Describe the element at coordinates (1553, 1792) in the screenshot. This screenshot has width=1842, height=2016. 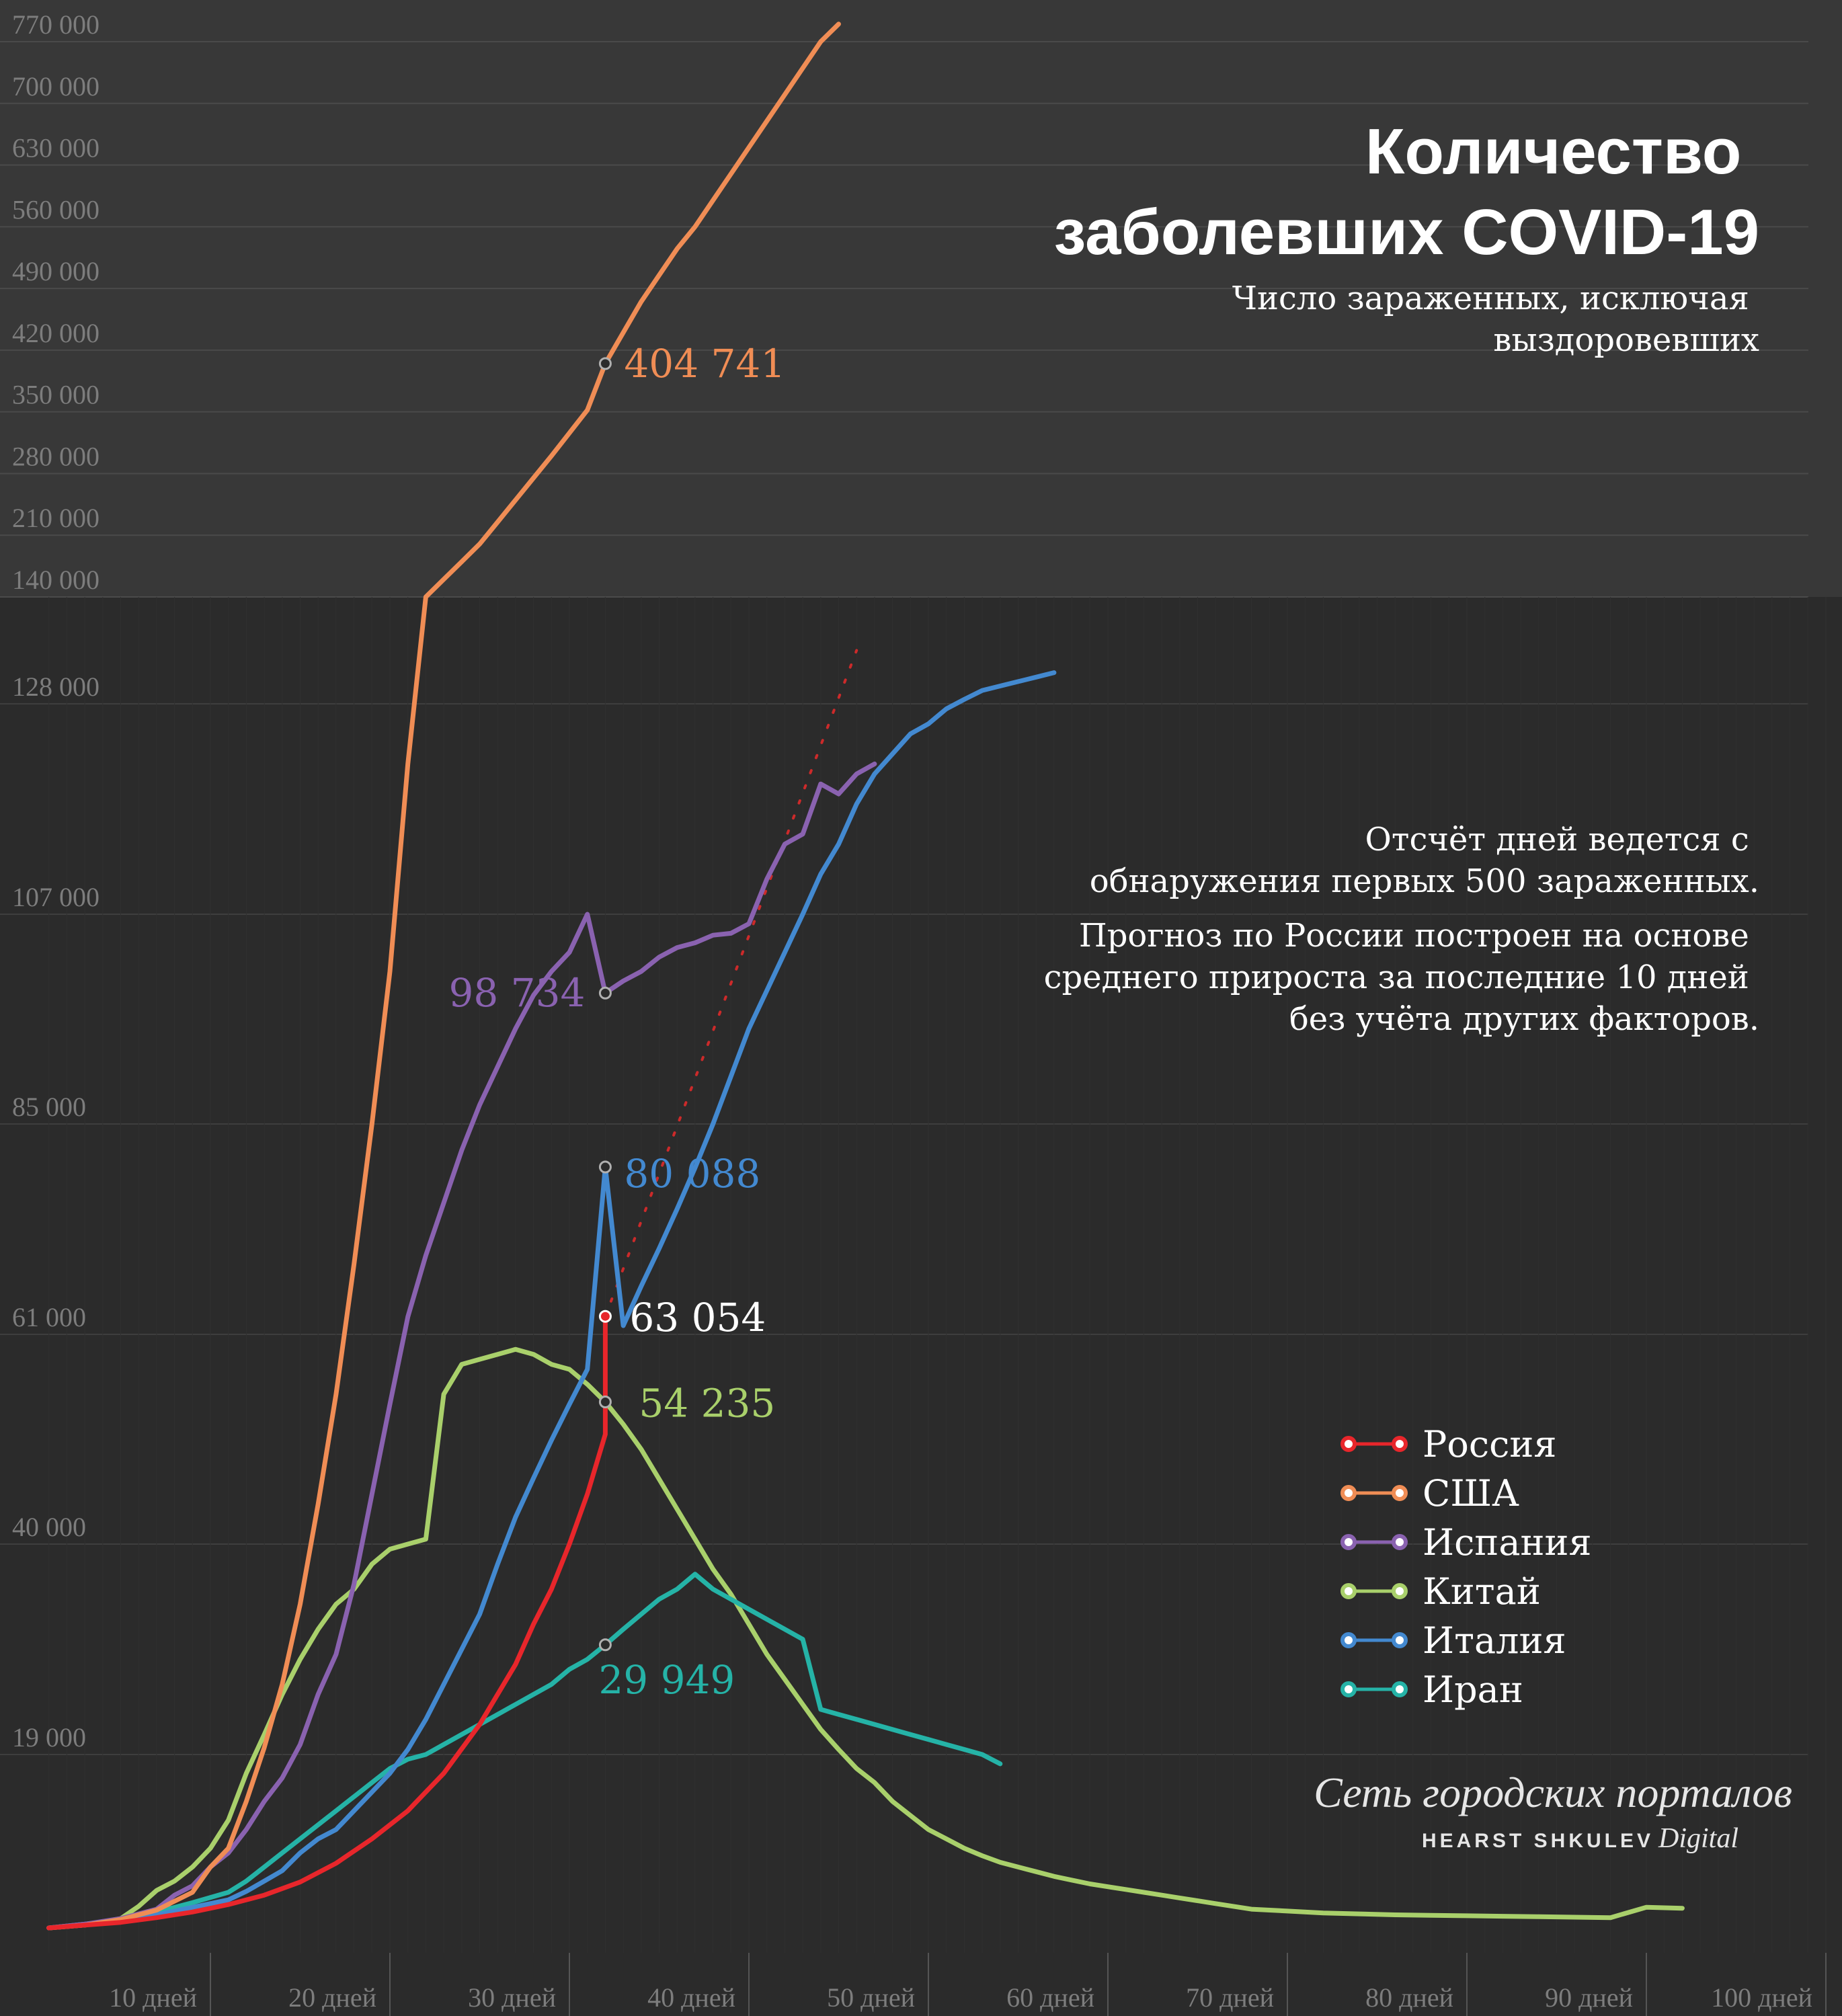
I see `brand-portal-name: Сеть городских порталов` at that location.